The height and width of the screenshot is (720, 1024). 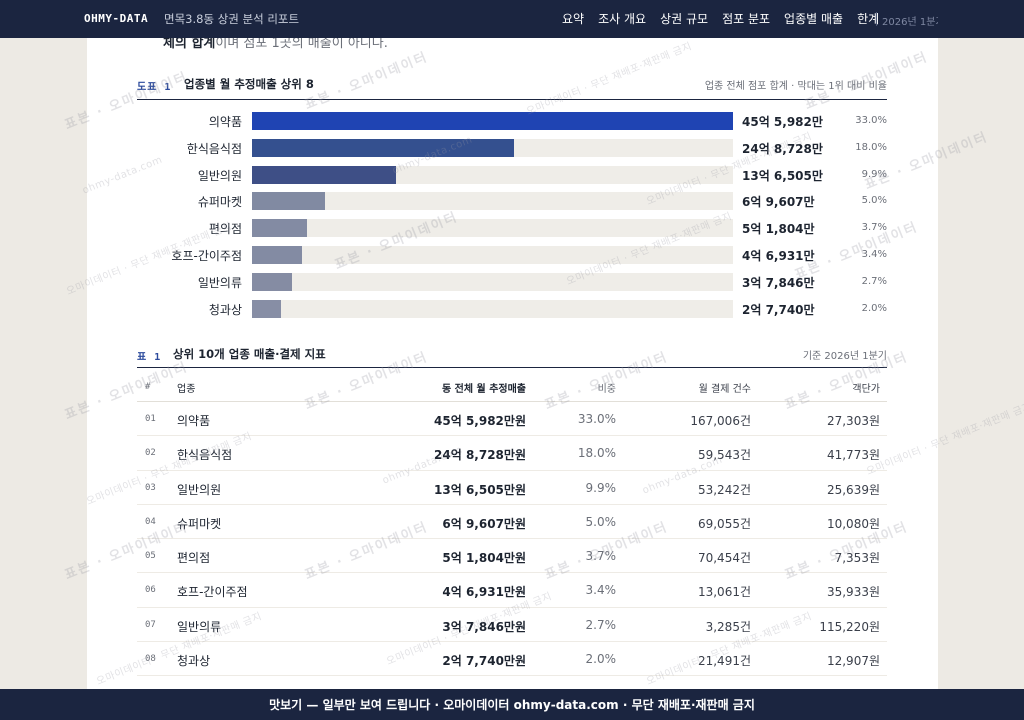 What do you see at coordinates (814, 19) in the screenshot?
I see `nav-link-sales-by-industry: 업종별 매출` at bounding box center [814, 19].